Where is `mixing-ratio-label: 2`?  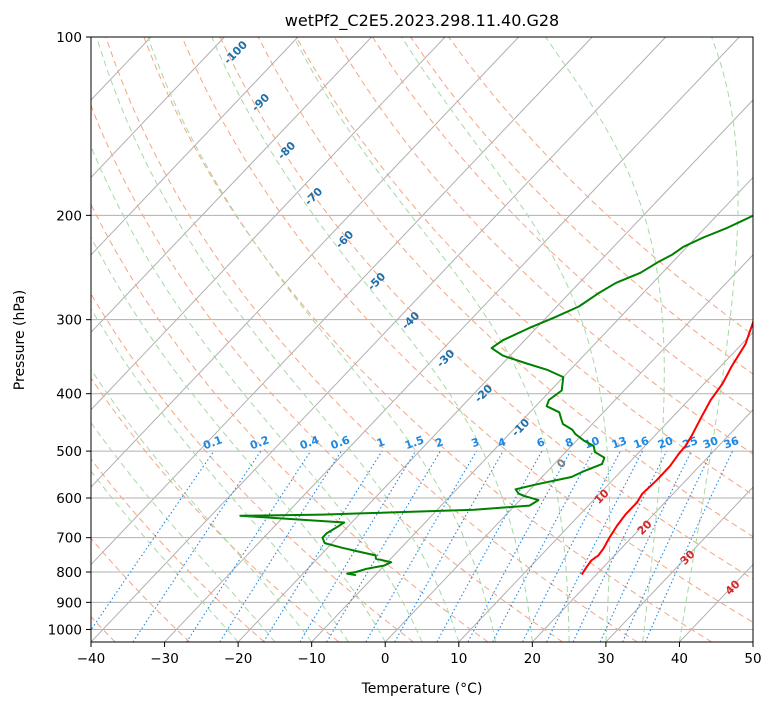
mixing-ratio-label: 2 is located at coordinates (439, 442).